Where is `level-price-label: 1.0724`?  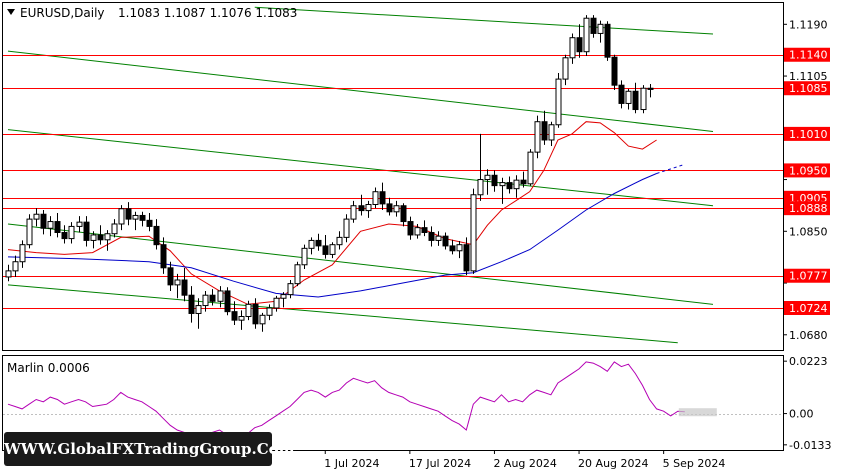 level-price-label: 1.0724 is located at coordinates (808, 308).